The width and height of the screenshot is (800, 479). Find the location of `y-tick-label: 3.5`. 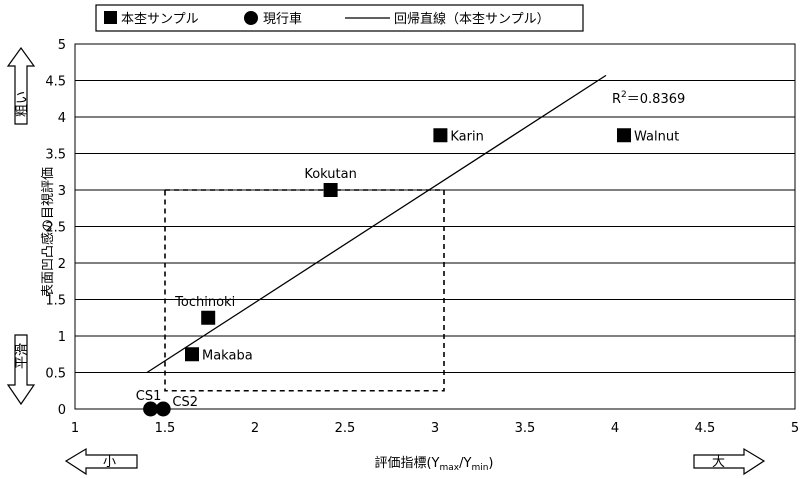

y-tick-label: 3.5 is located at coordinates (55, 155).